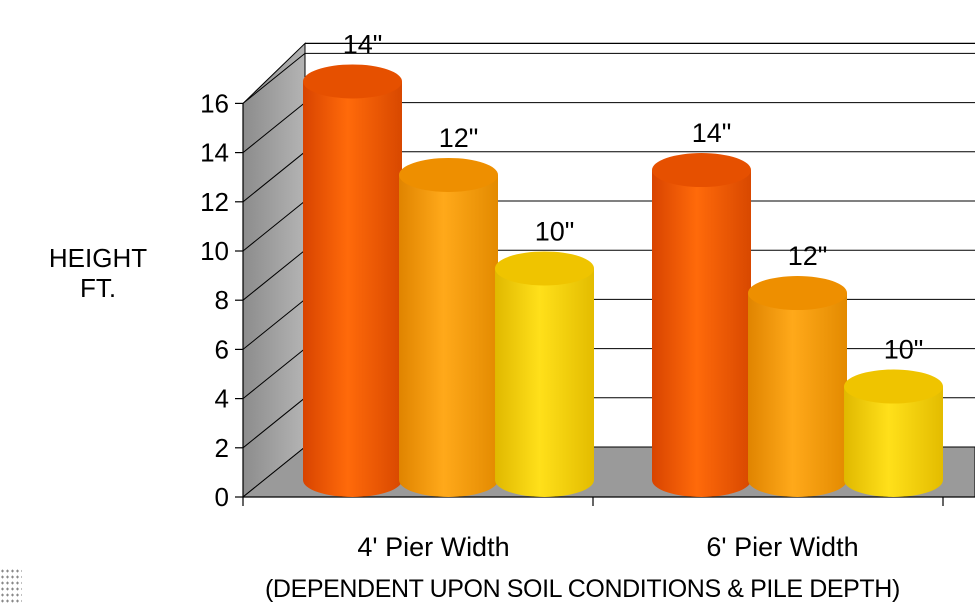 The image size is (975, 609). I want to click on y-tick-label: 2, so click(222, 448).